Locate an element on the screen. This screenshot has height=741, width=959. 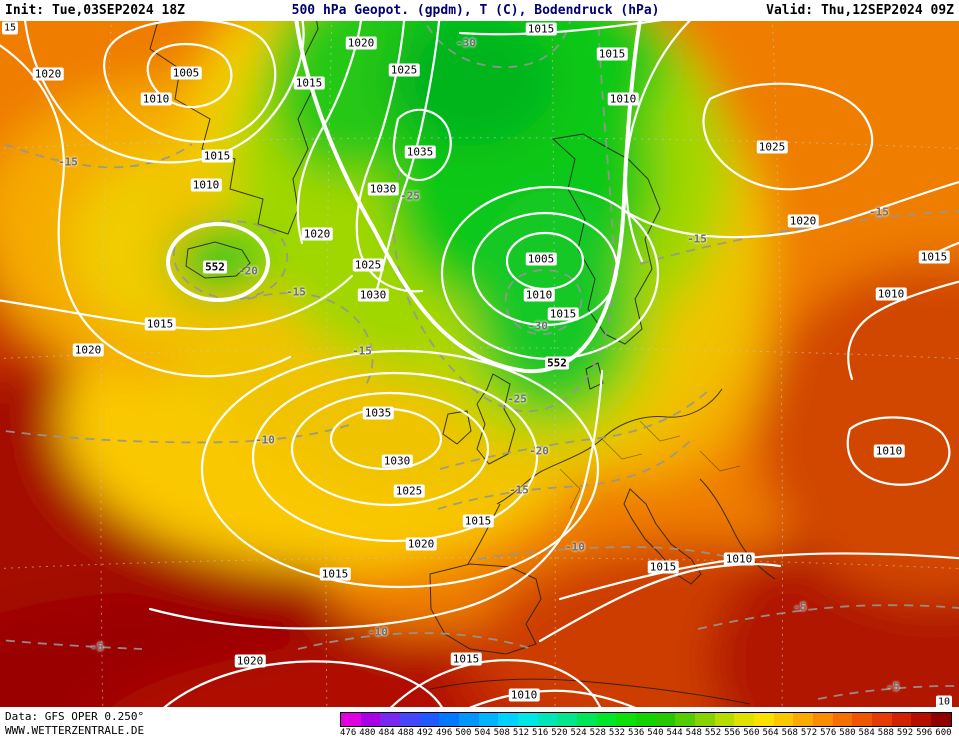
colorbar-tick: 544 is located at coordinates (674, 733).